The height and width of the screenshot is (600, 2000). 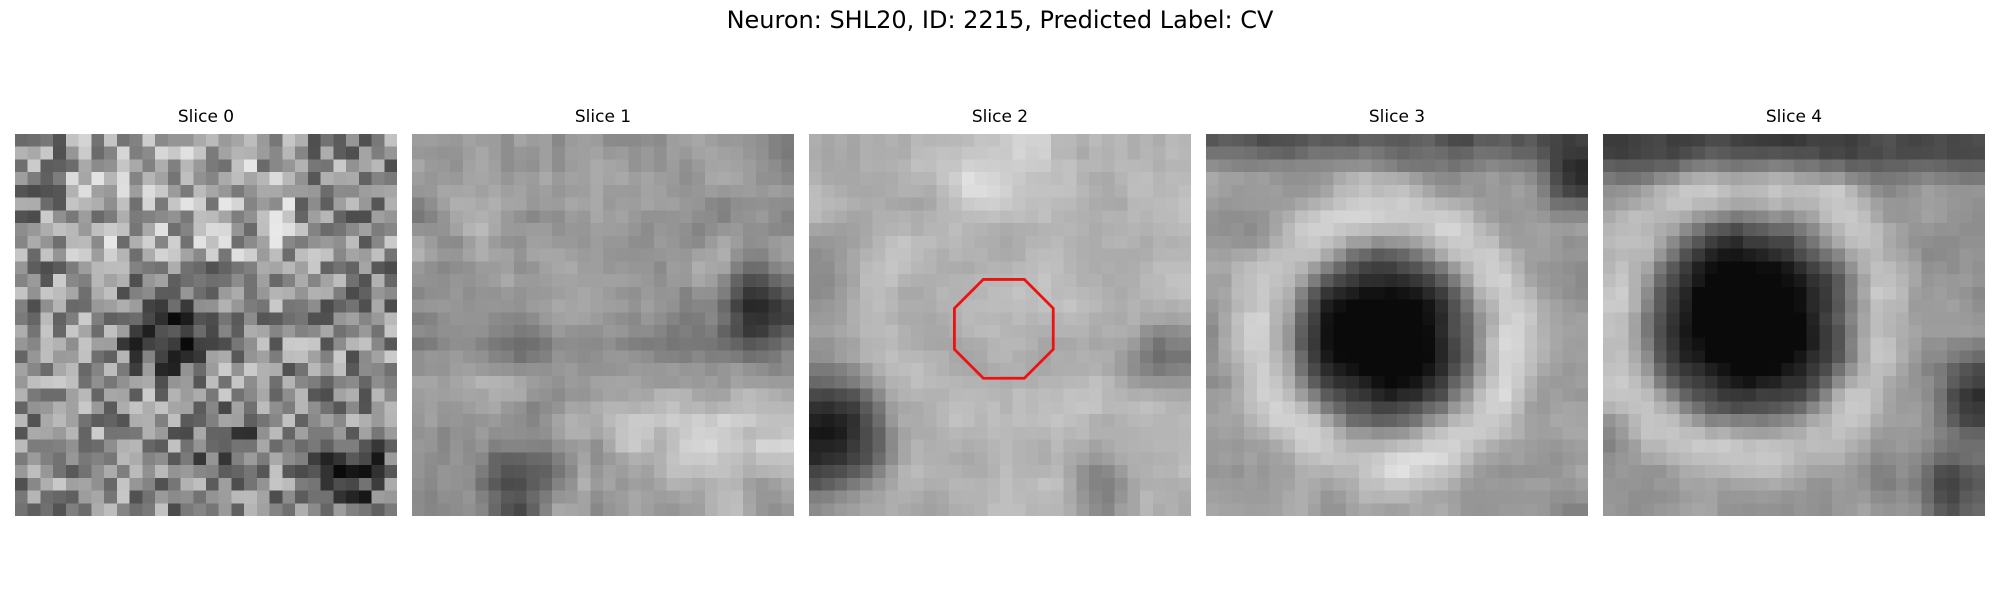 What do you see at coordinates (206, 117) in the screenshot?
I see `slice-title: Slice 0` at bounding box center [206, 117].